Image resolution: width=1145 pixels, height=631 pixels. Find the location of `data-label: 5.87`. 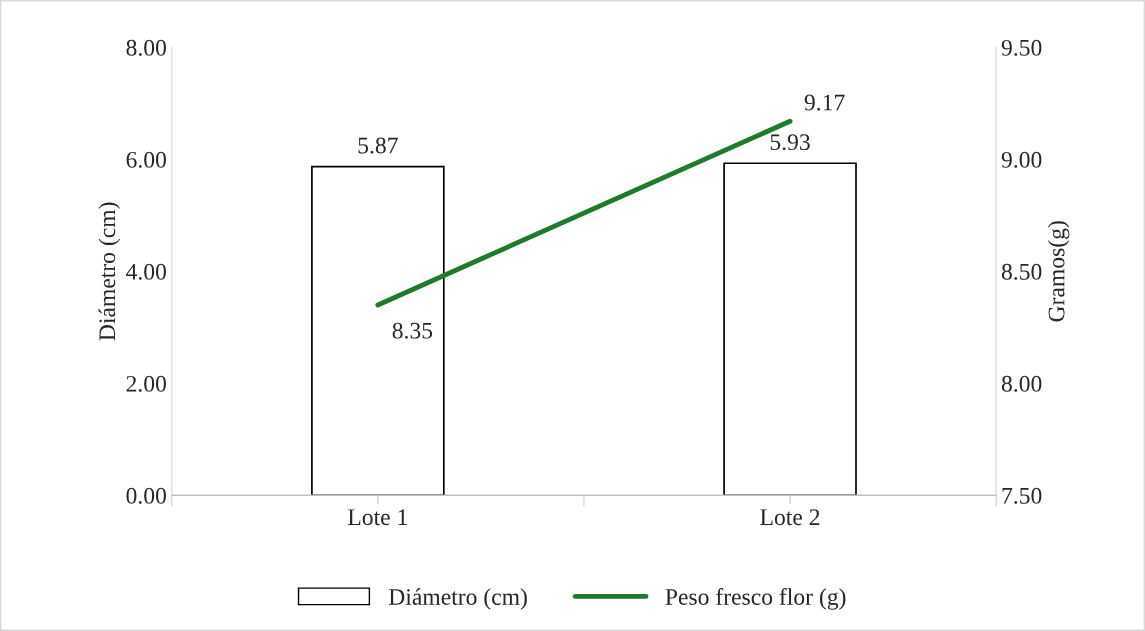

data-label: 5.87 is located at coordinates (378, 145).